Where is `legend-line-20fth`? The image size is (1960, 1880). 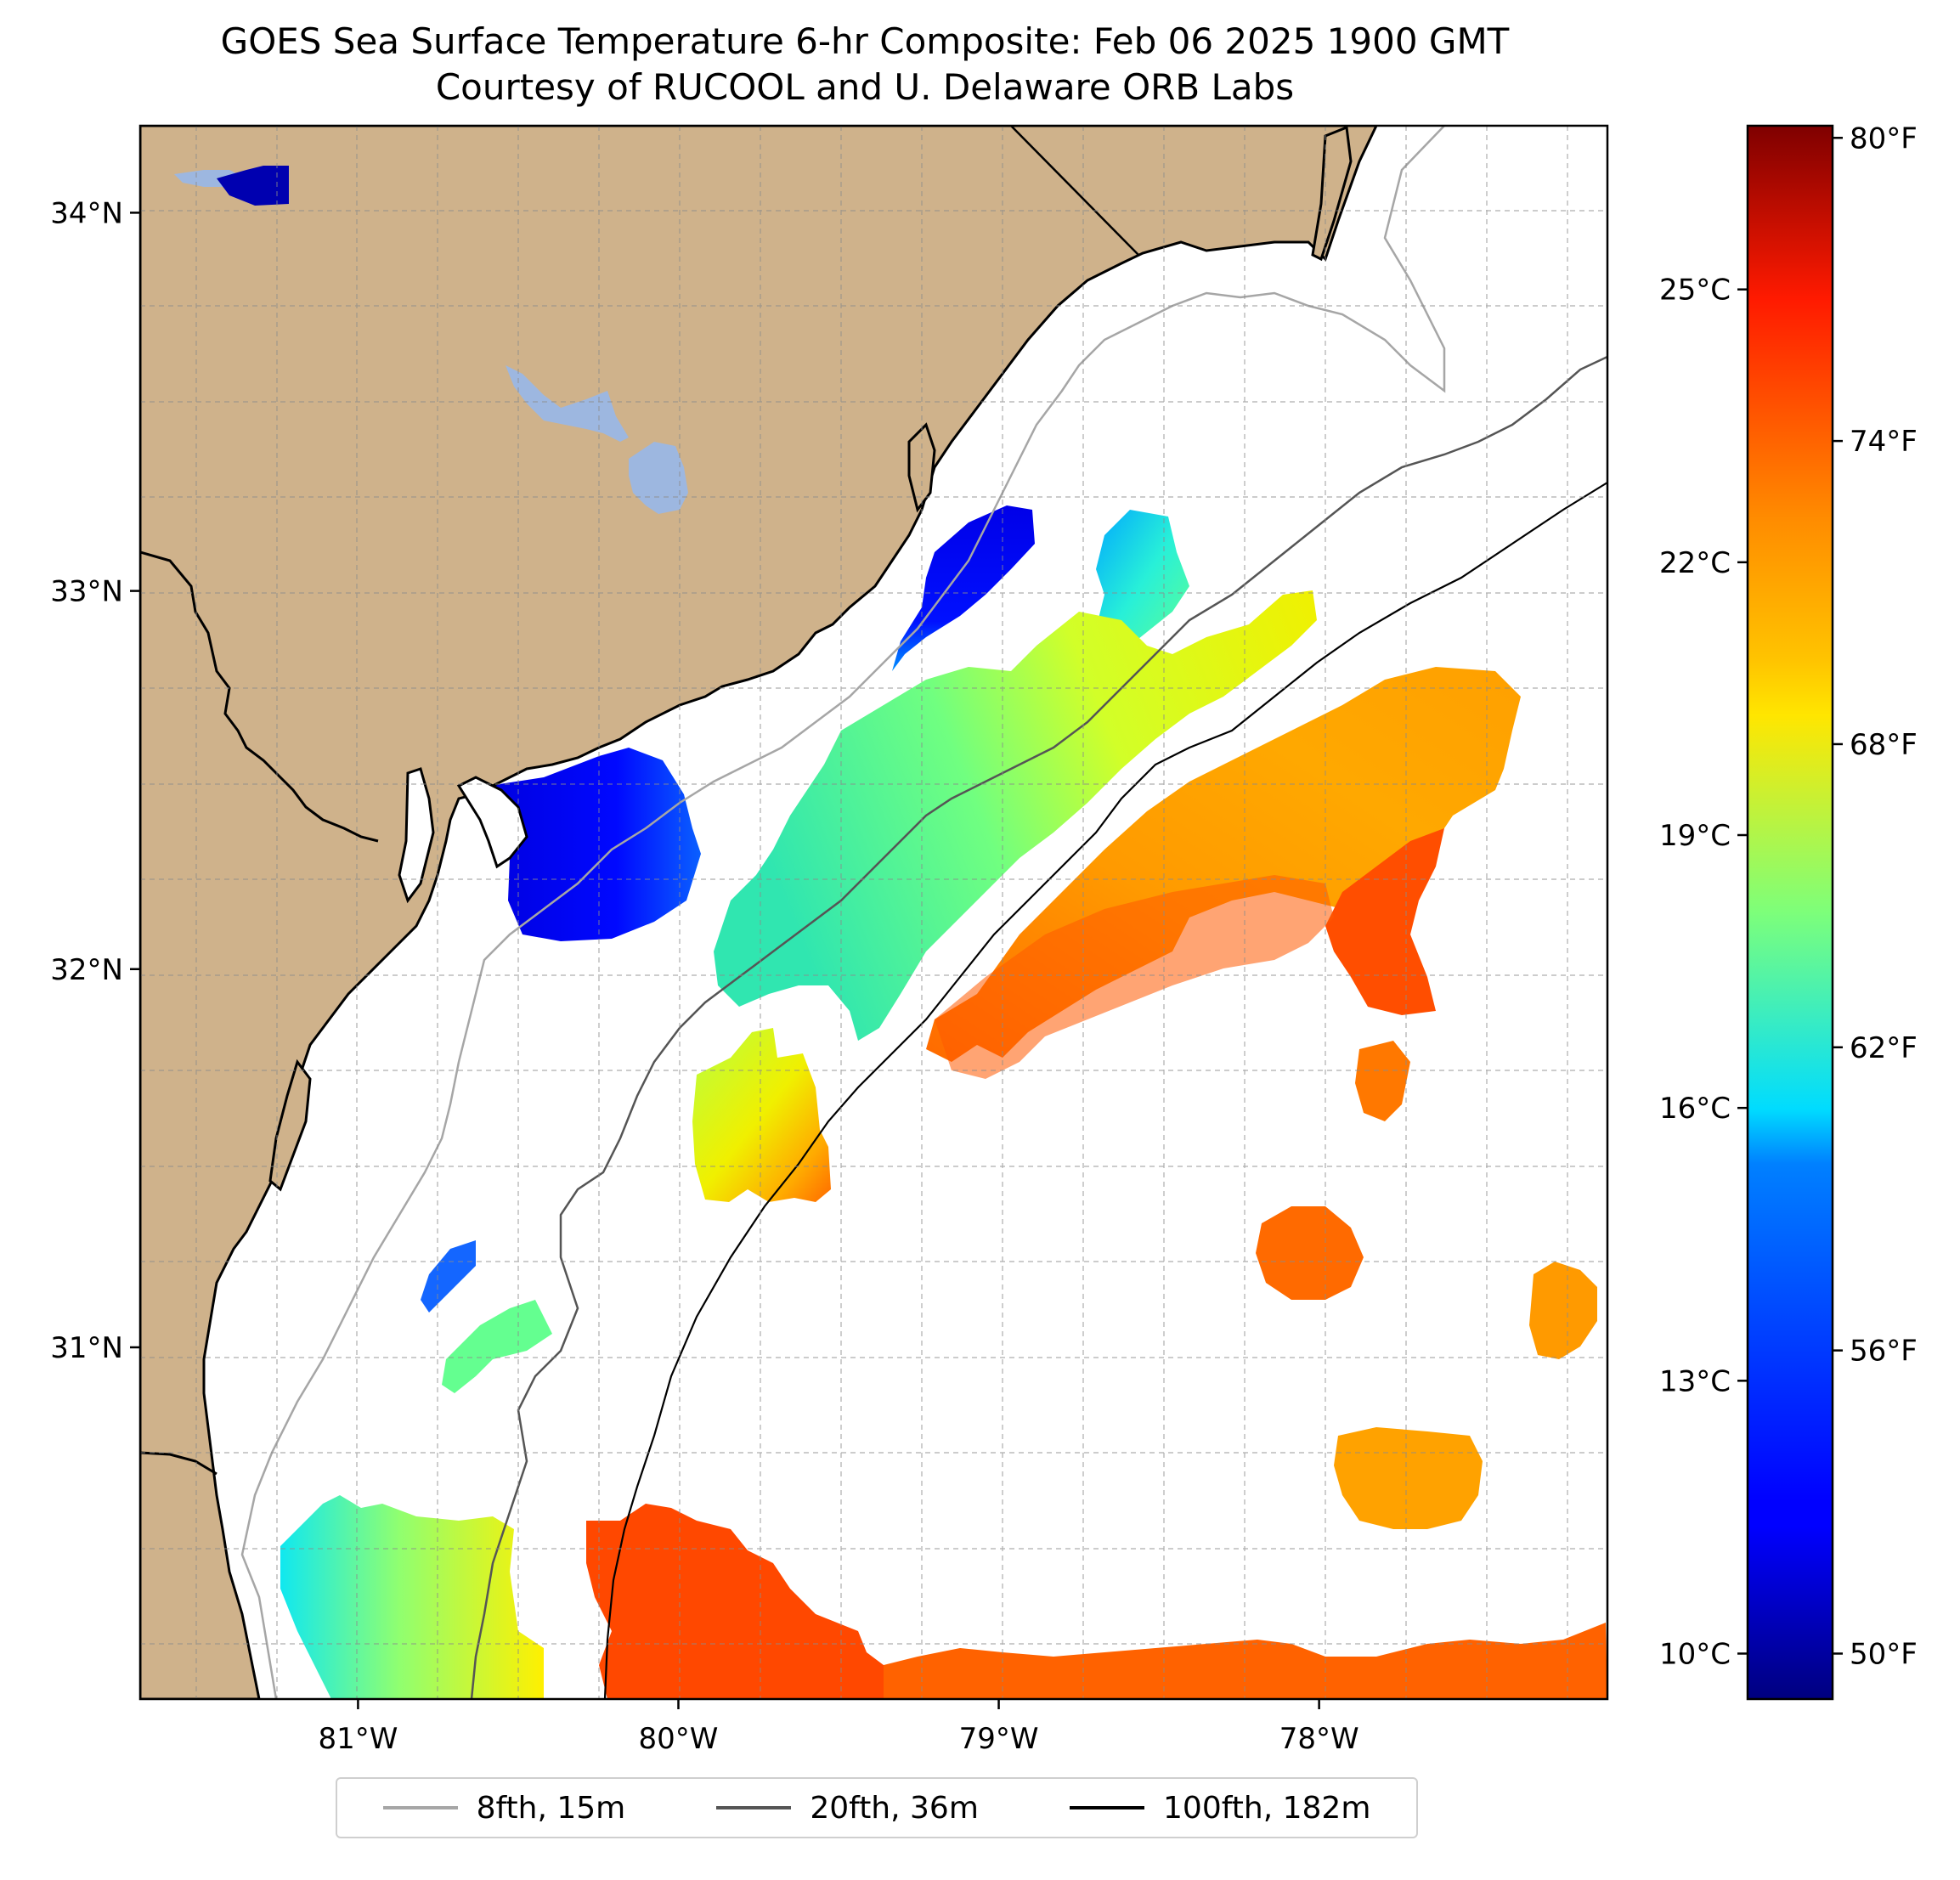 legend-line-20fth is located at coordinates (754, 1807).